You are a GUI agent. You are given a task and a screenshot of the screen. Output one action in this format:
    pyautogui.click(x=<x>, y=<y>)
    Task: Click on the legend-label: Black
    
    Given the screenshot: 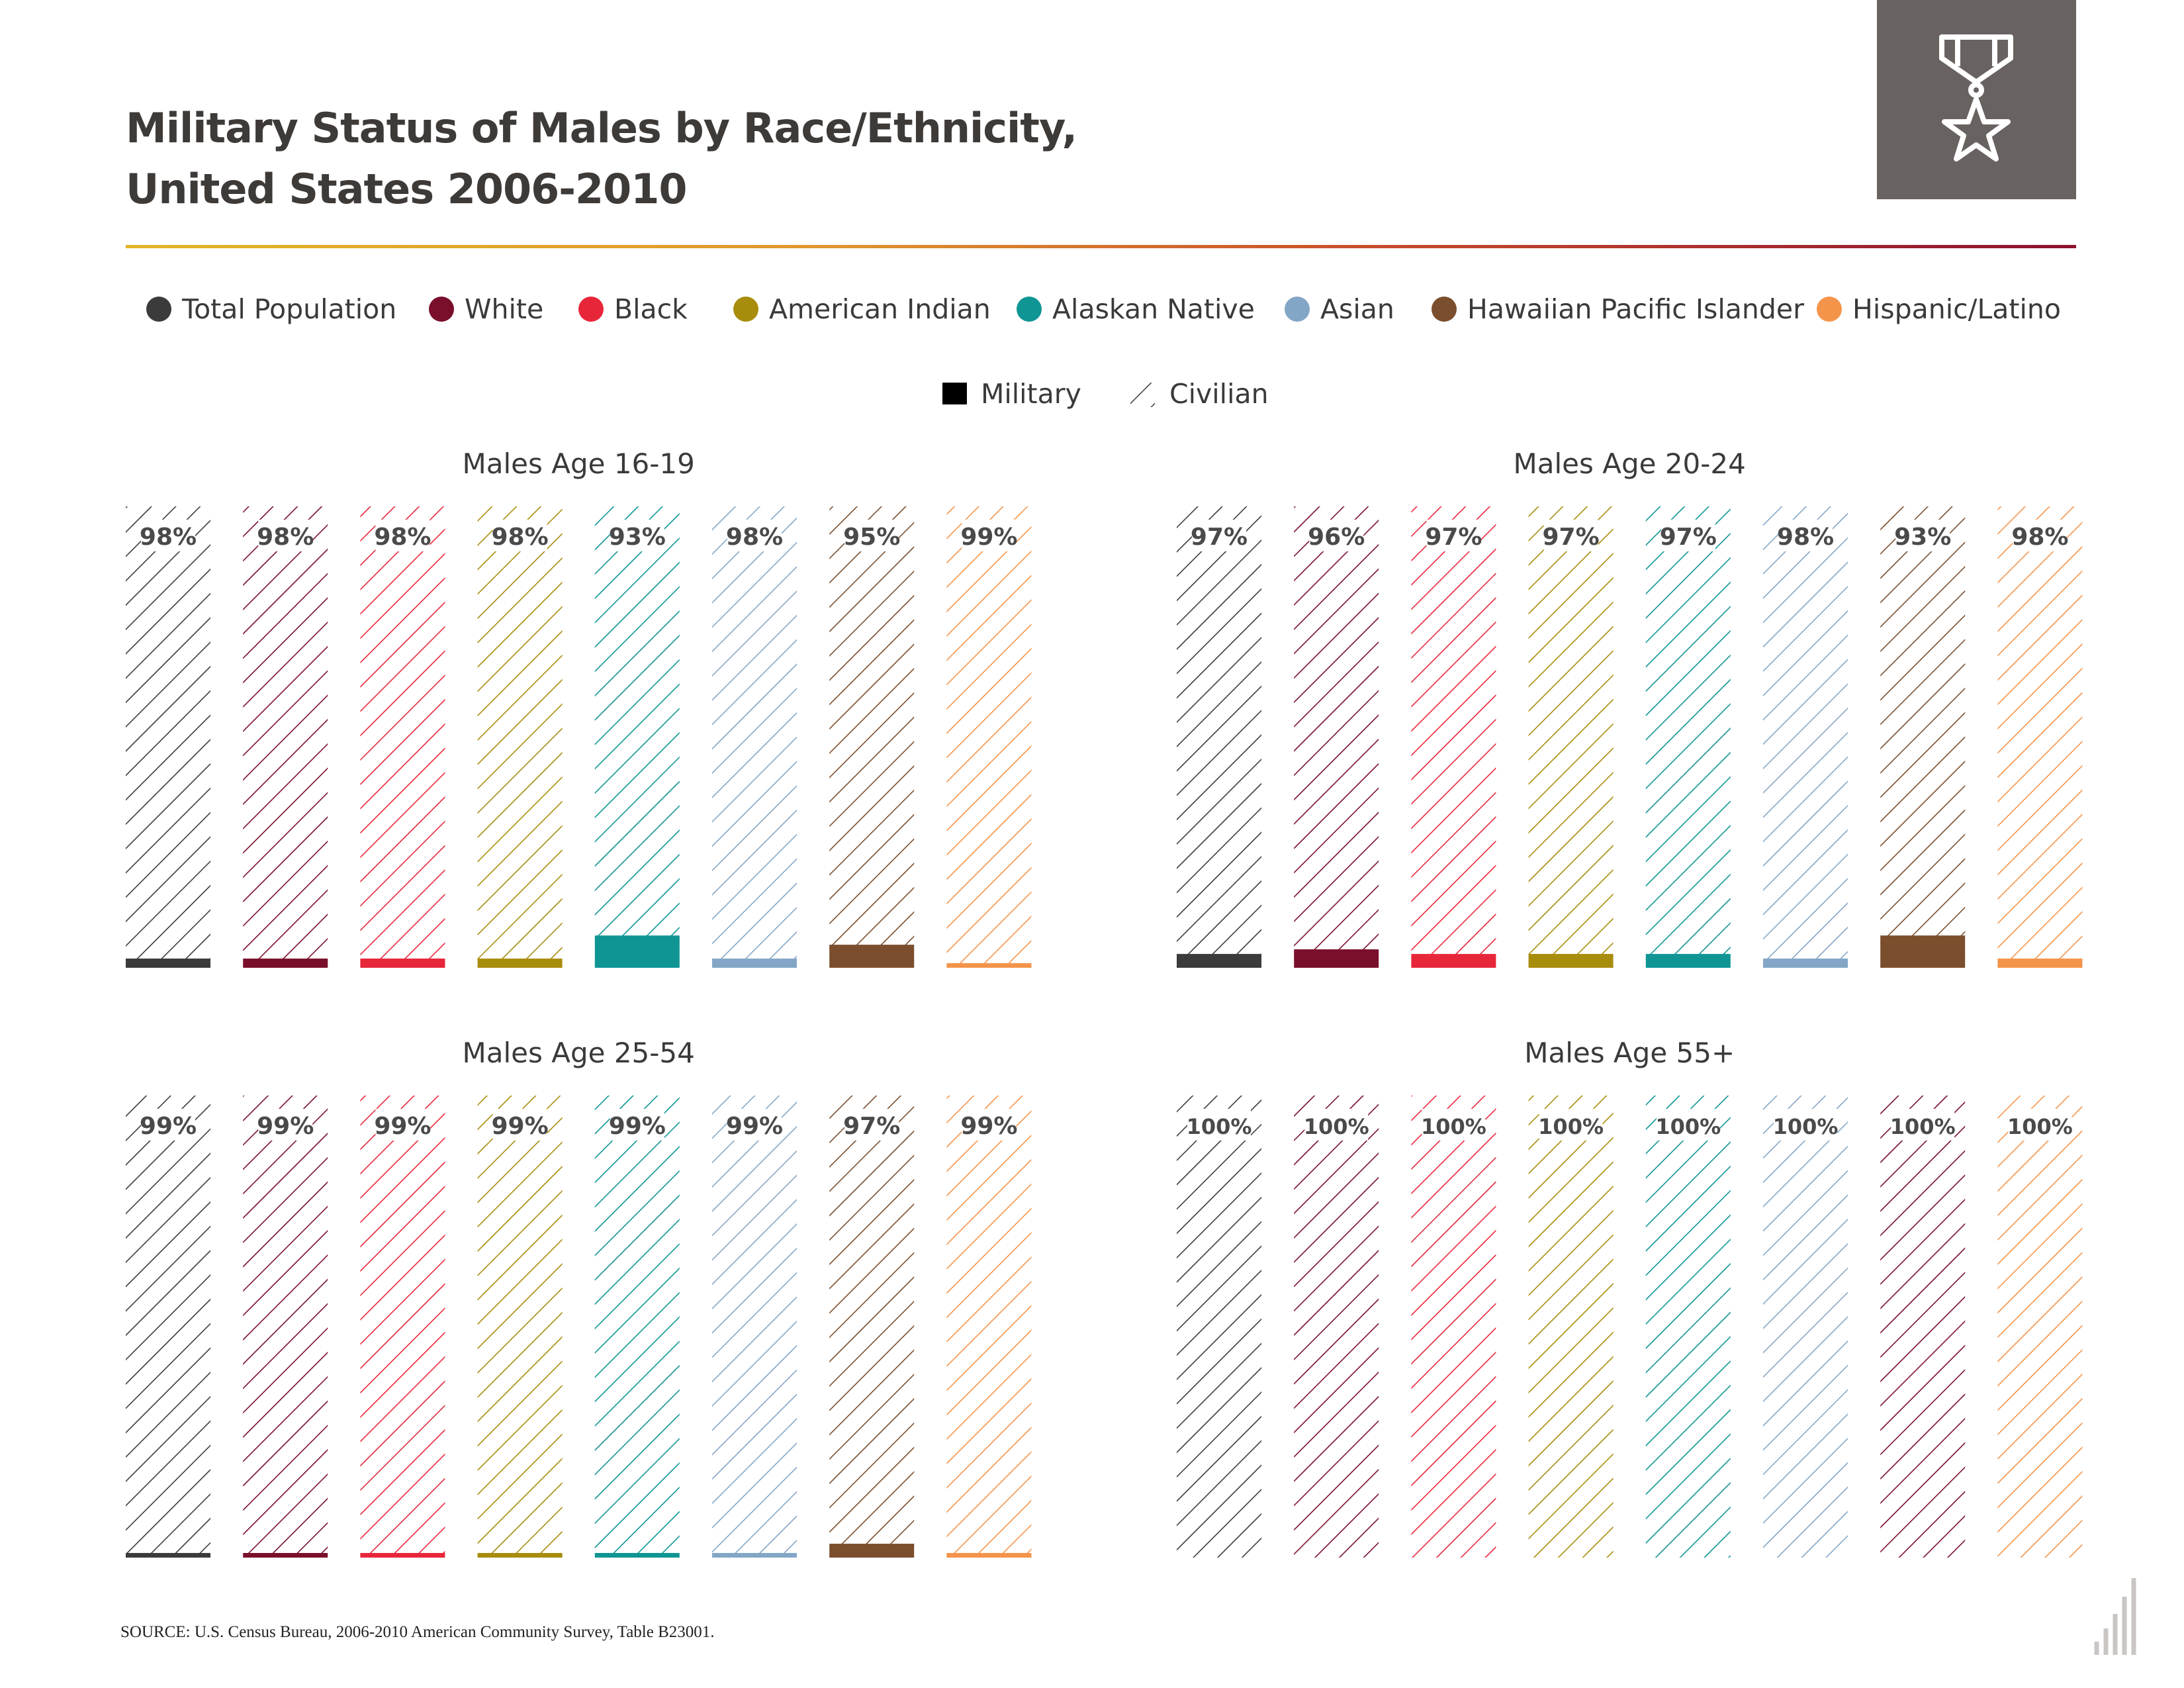 What is the action you would take?
    pyautogui.click(x=651, y=309)
    